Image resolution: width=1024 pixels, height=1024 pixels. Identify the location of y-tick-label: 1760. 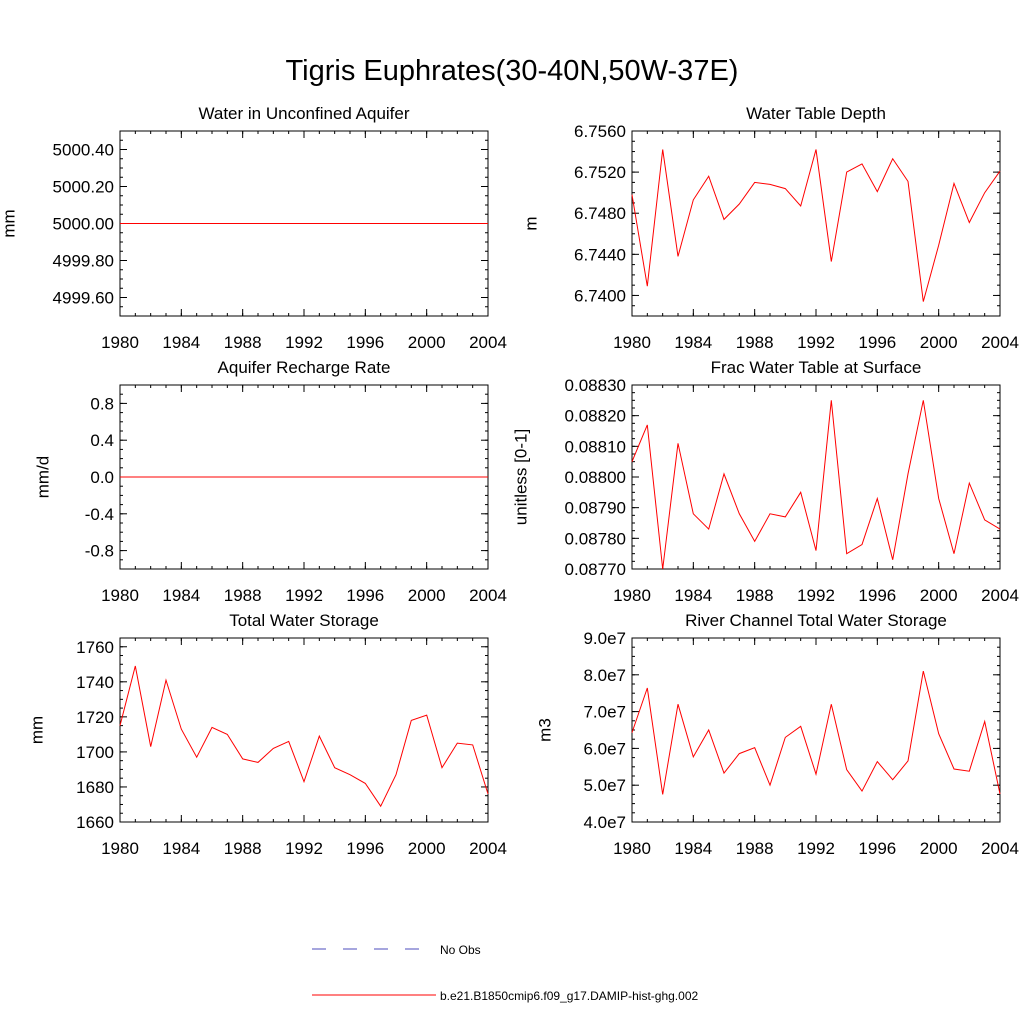
(95, 647).